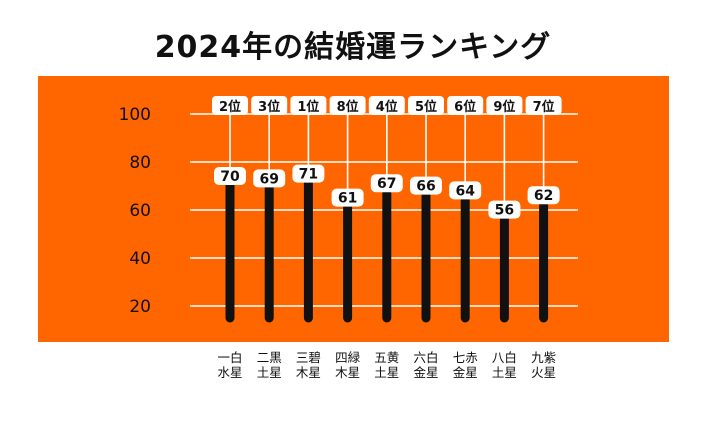 Image resolution: width=706 pixels, height=423 pixels. I want to click on x-tick-label: 一白, so click(229, 357).